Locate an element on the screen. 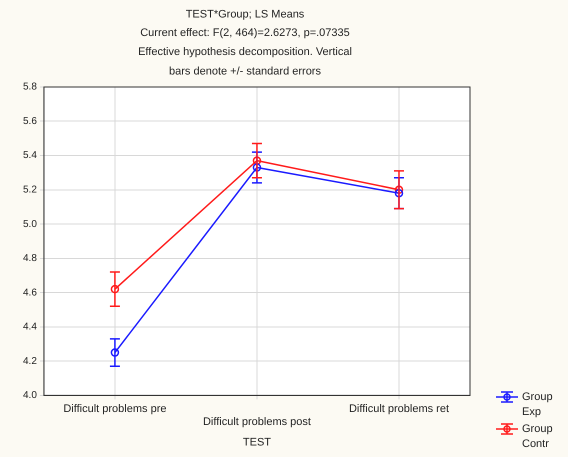  y-tick-label: 4.6 is located at coordinates (30, 292).